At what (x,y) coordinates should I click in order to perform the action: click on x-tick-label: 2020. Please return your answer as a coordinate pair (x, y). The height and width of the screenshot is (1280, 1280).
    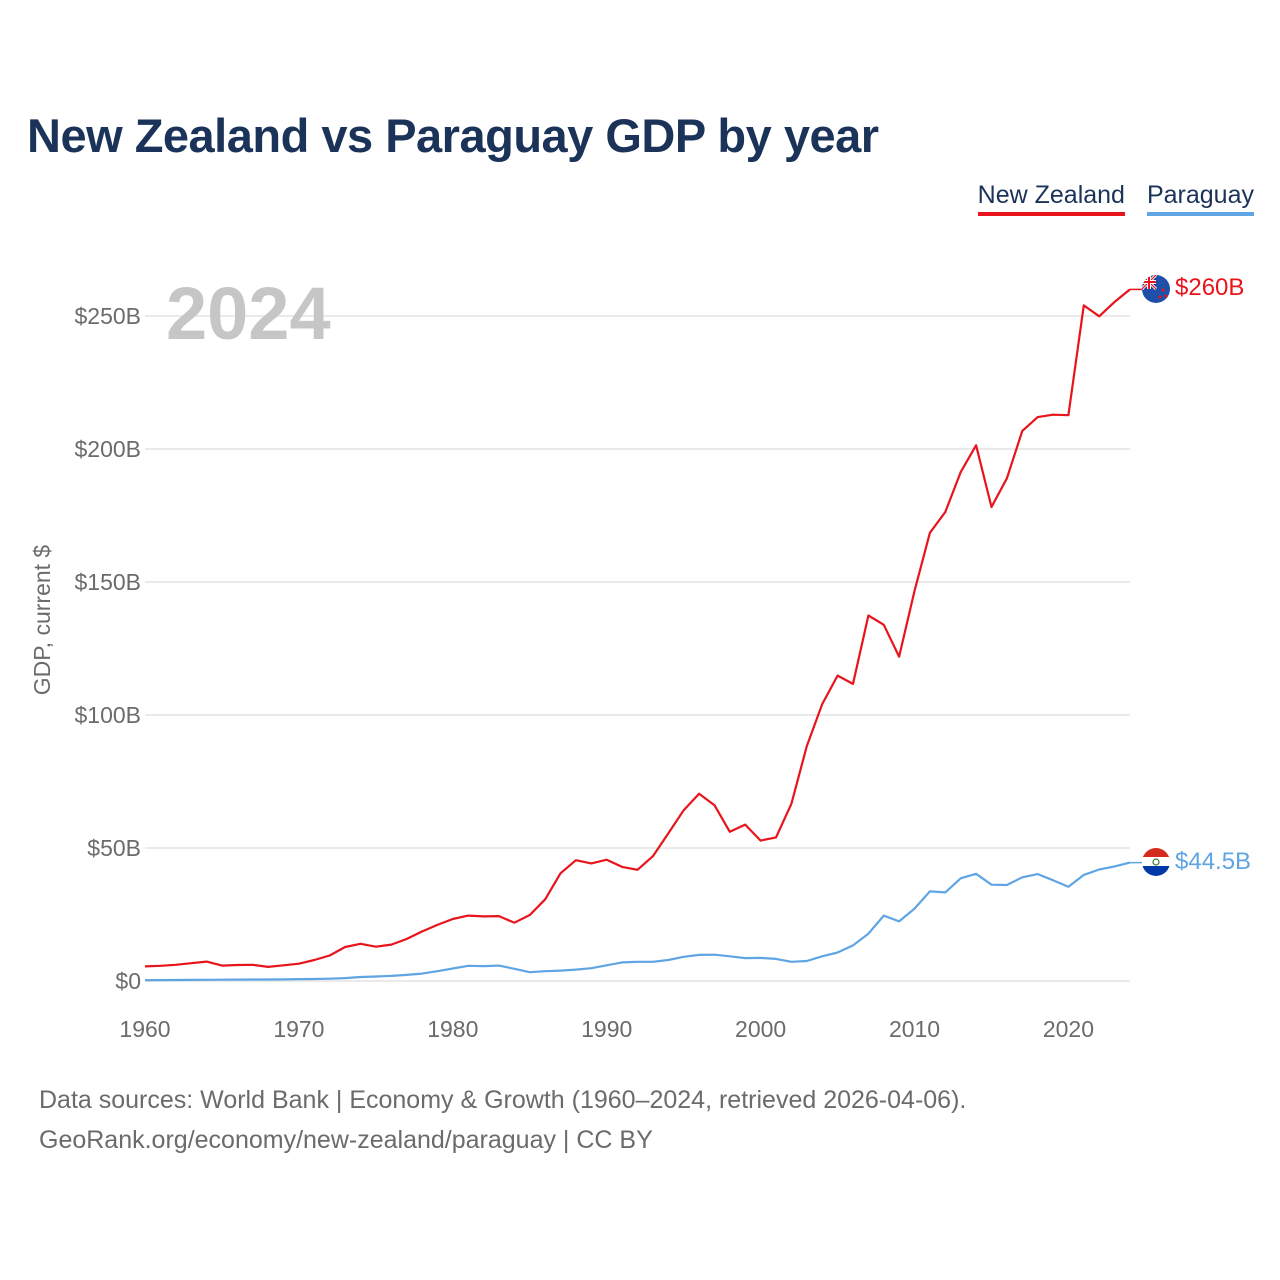
    Looking at the image, I should click on (1068, 1029).